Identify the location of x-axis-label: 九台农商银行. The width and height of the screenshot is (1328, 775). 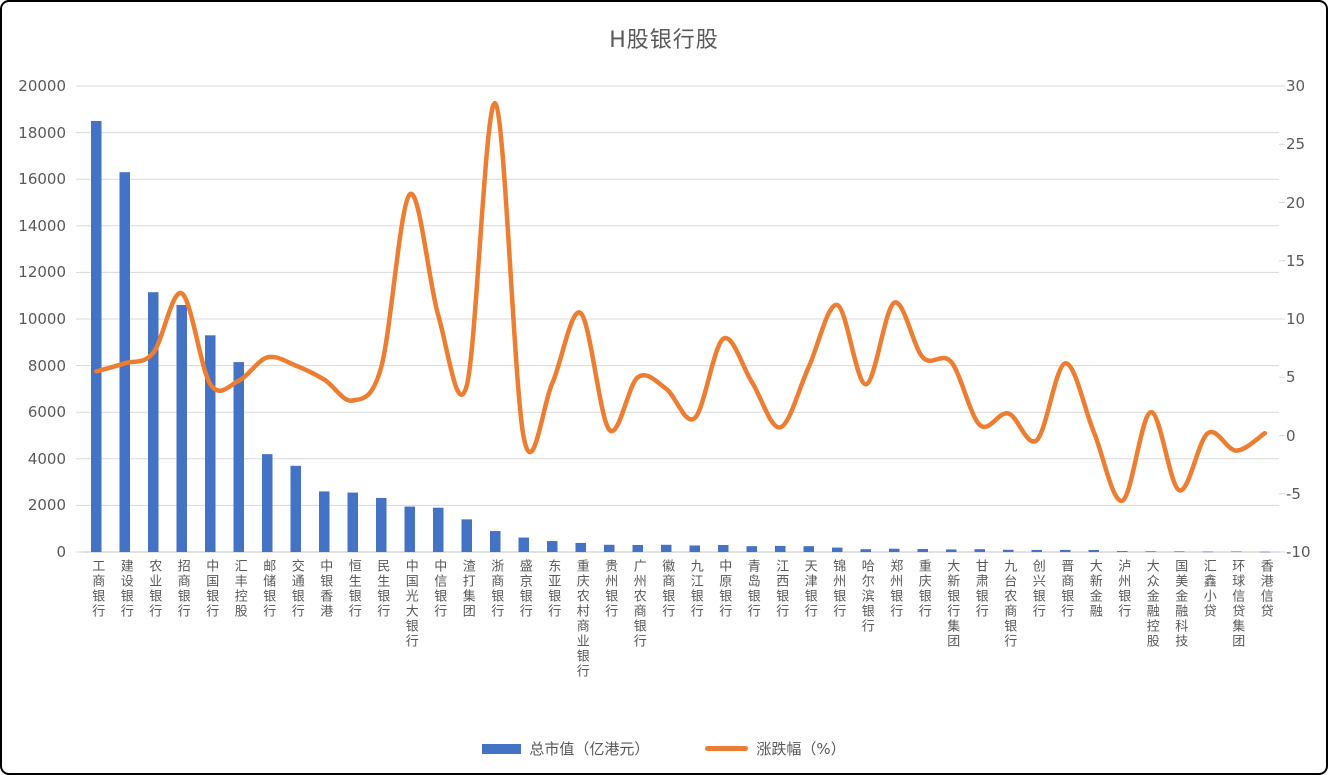
(1009, 604).